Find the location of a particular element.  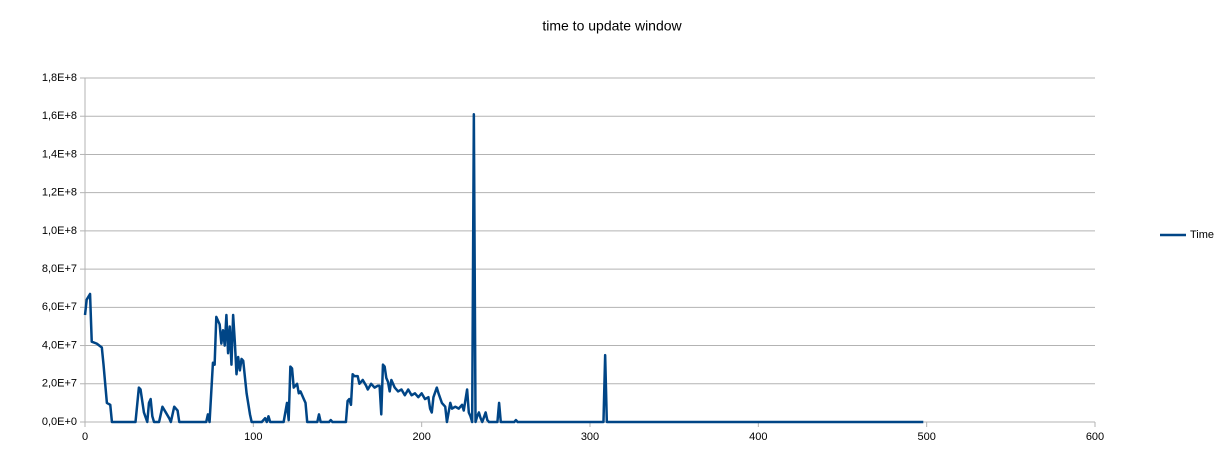

x-tick-label: 200 is located at coordinates (421, 437).